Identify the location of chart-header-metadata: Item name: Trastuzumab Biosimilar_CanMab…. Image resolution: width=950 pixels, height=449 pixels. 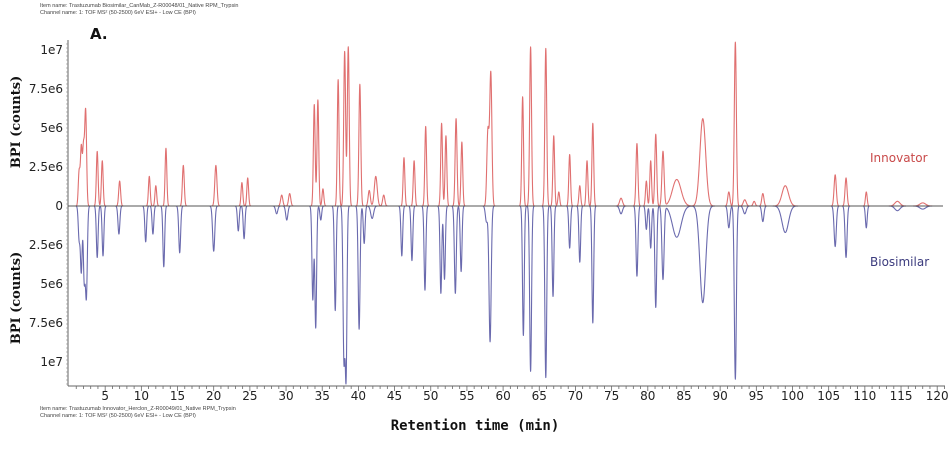
(139, 10).